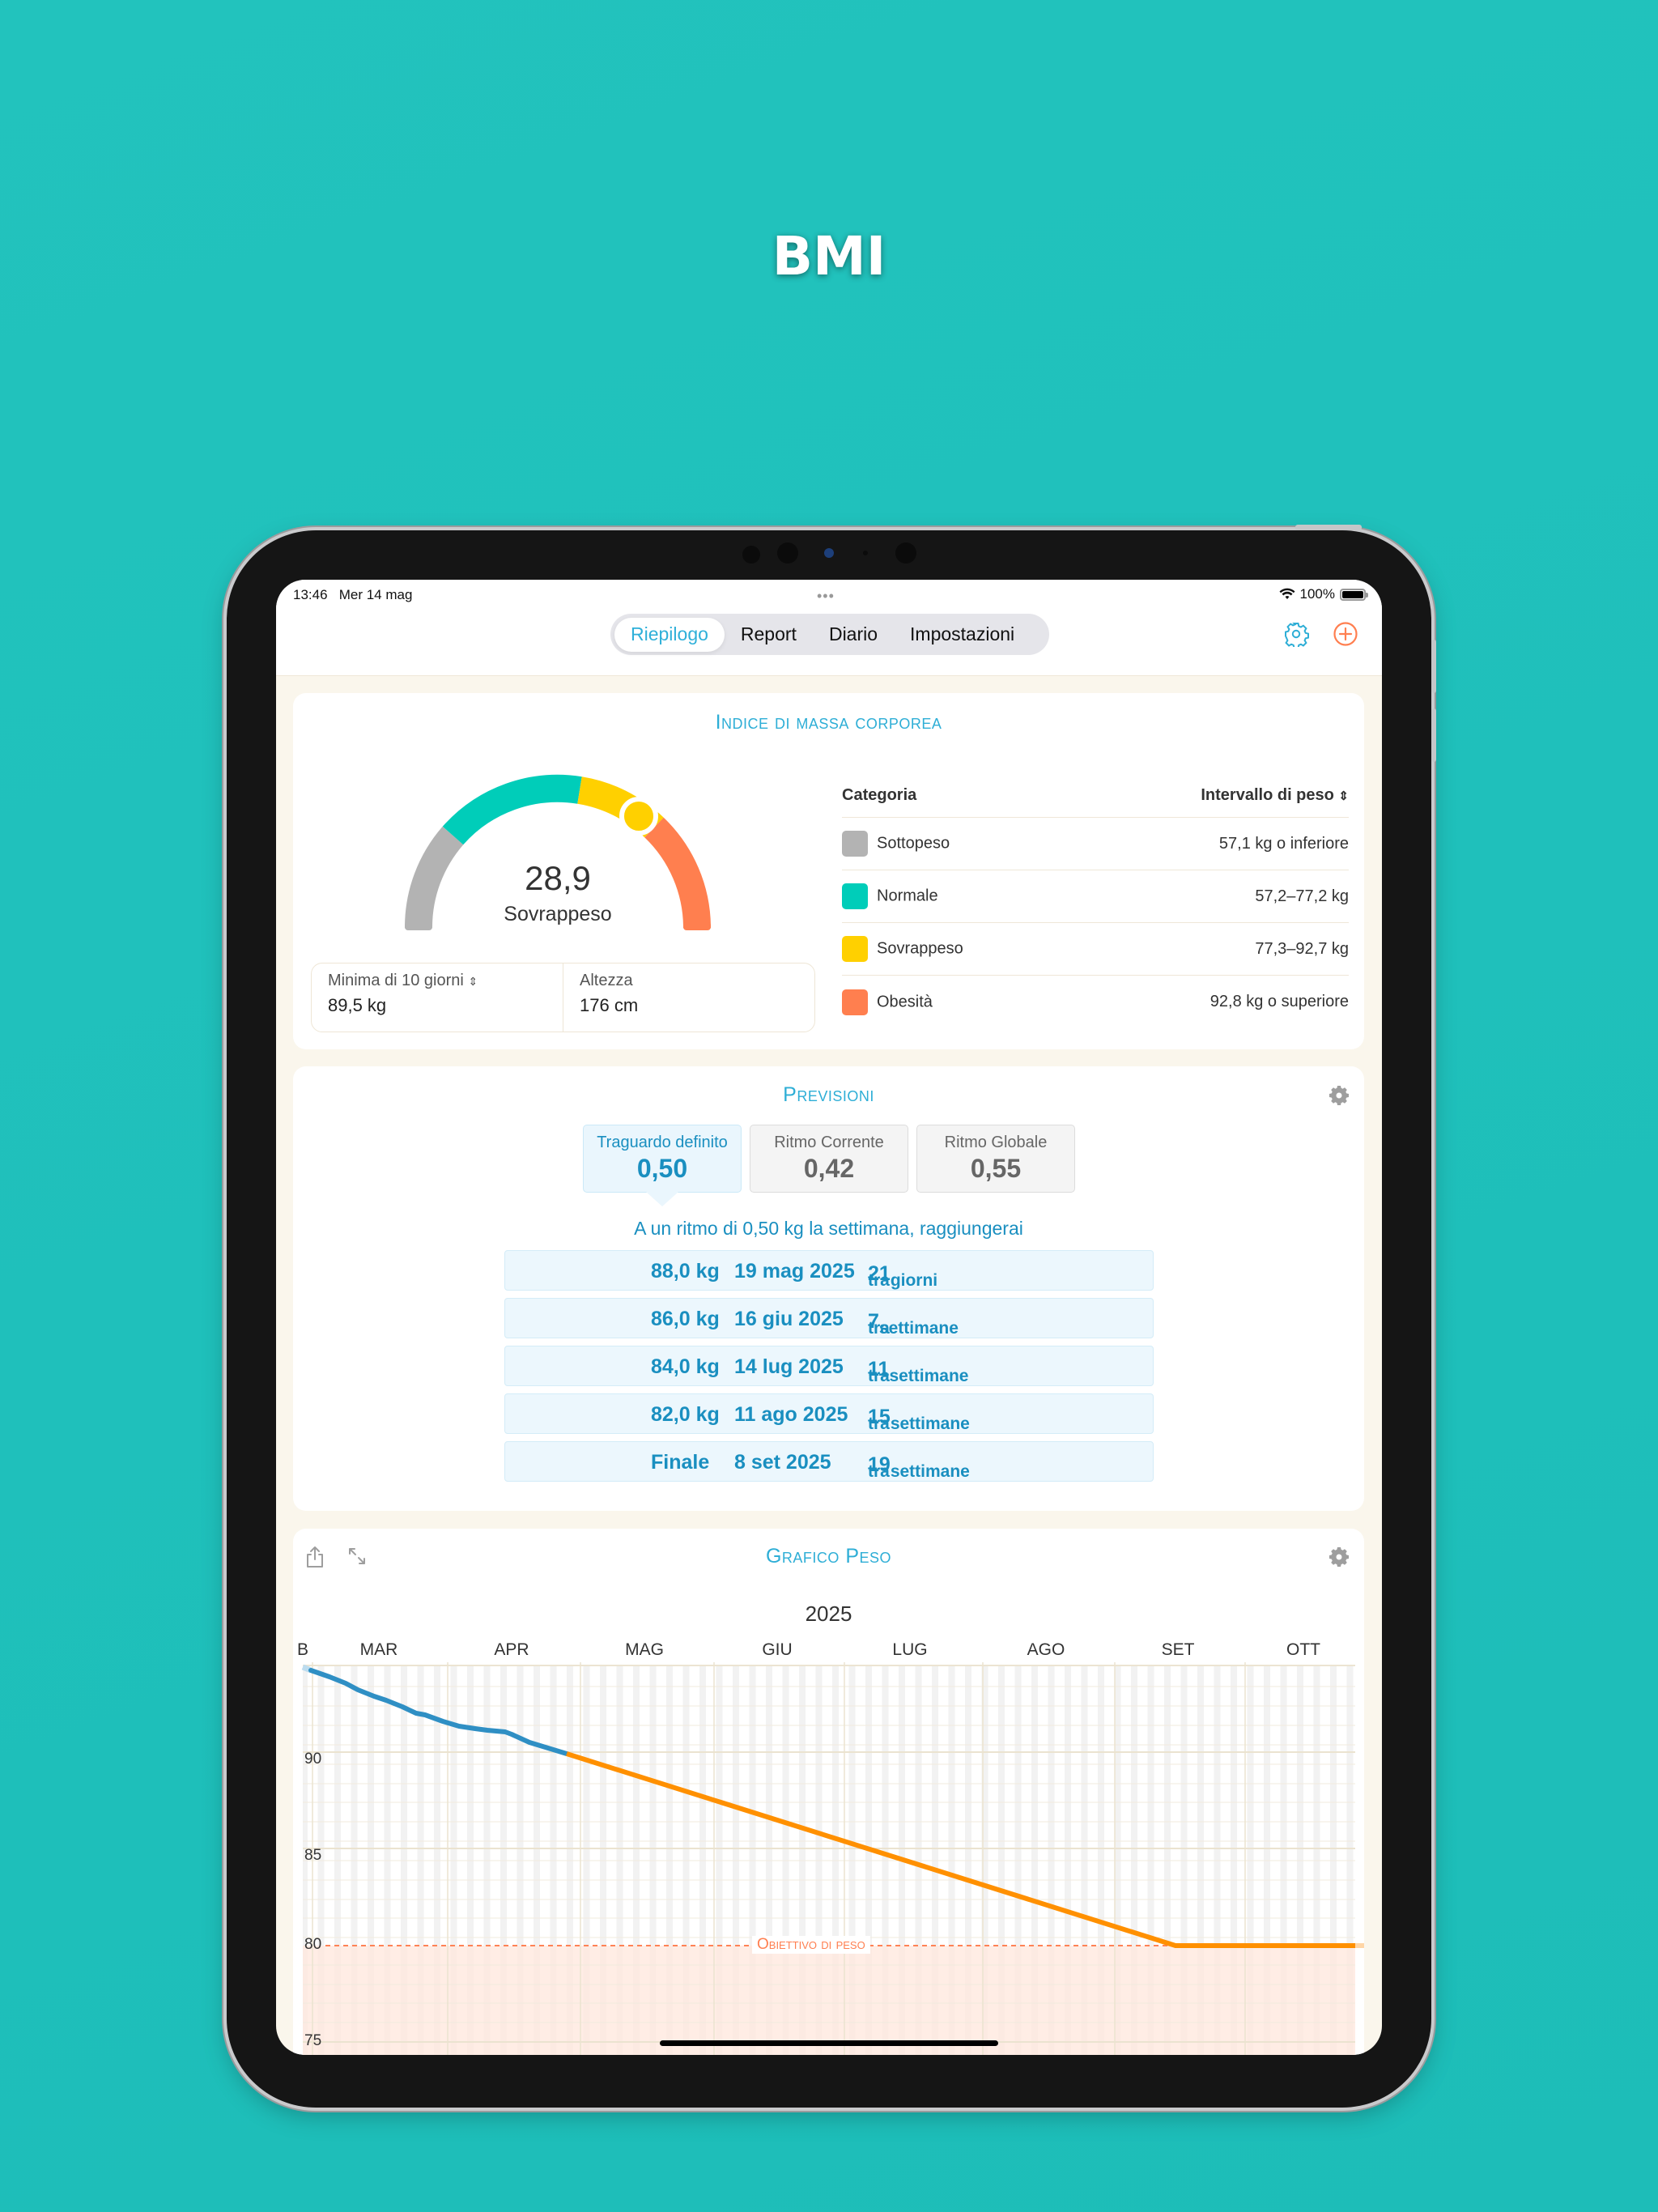  Describe the element at coordinates (314, 1557) in the screenshot. I see `share-icon` at that location.